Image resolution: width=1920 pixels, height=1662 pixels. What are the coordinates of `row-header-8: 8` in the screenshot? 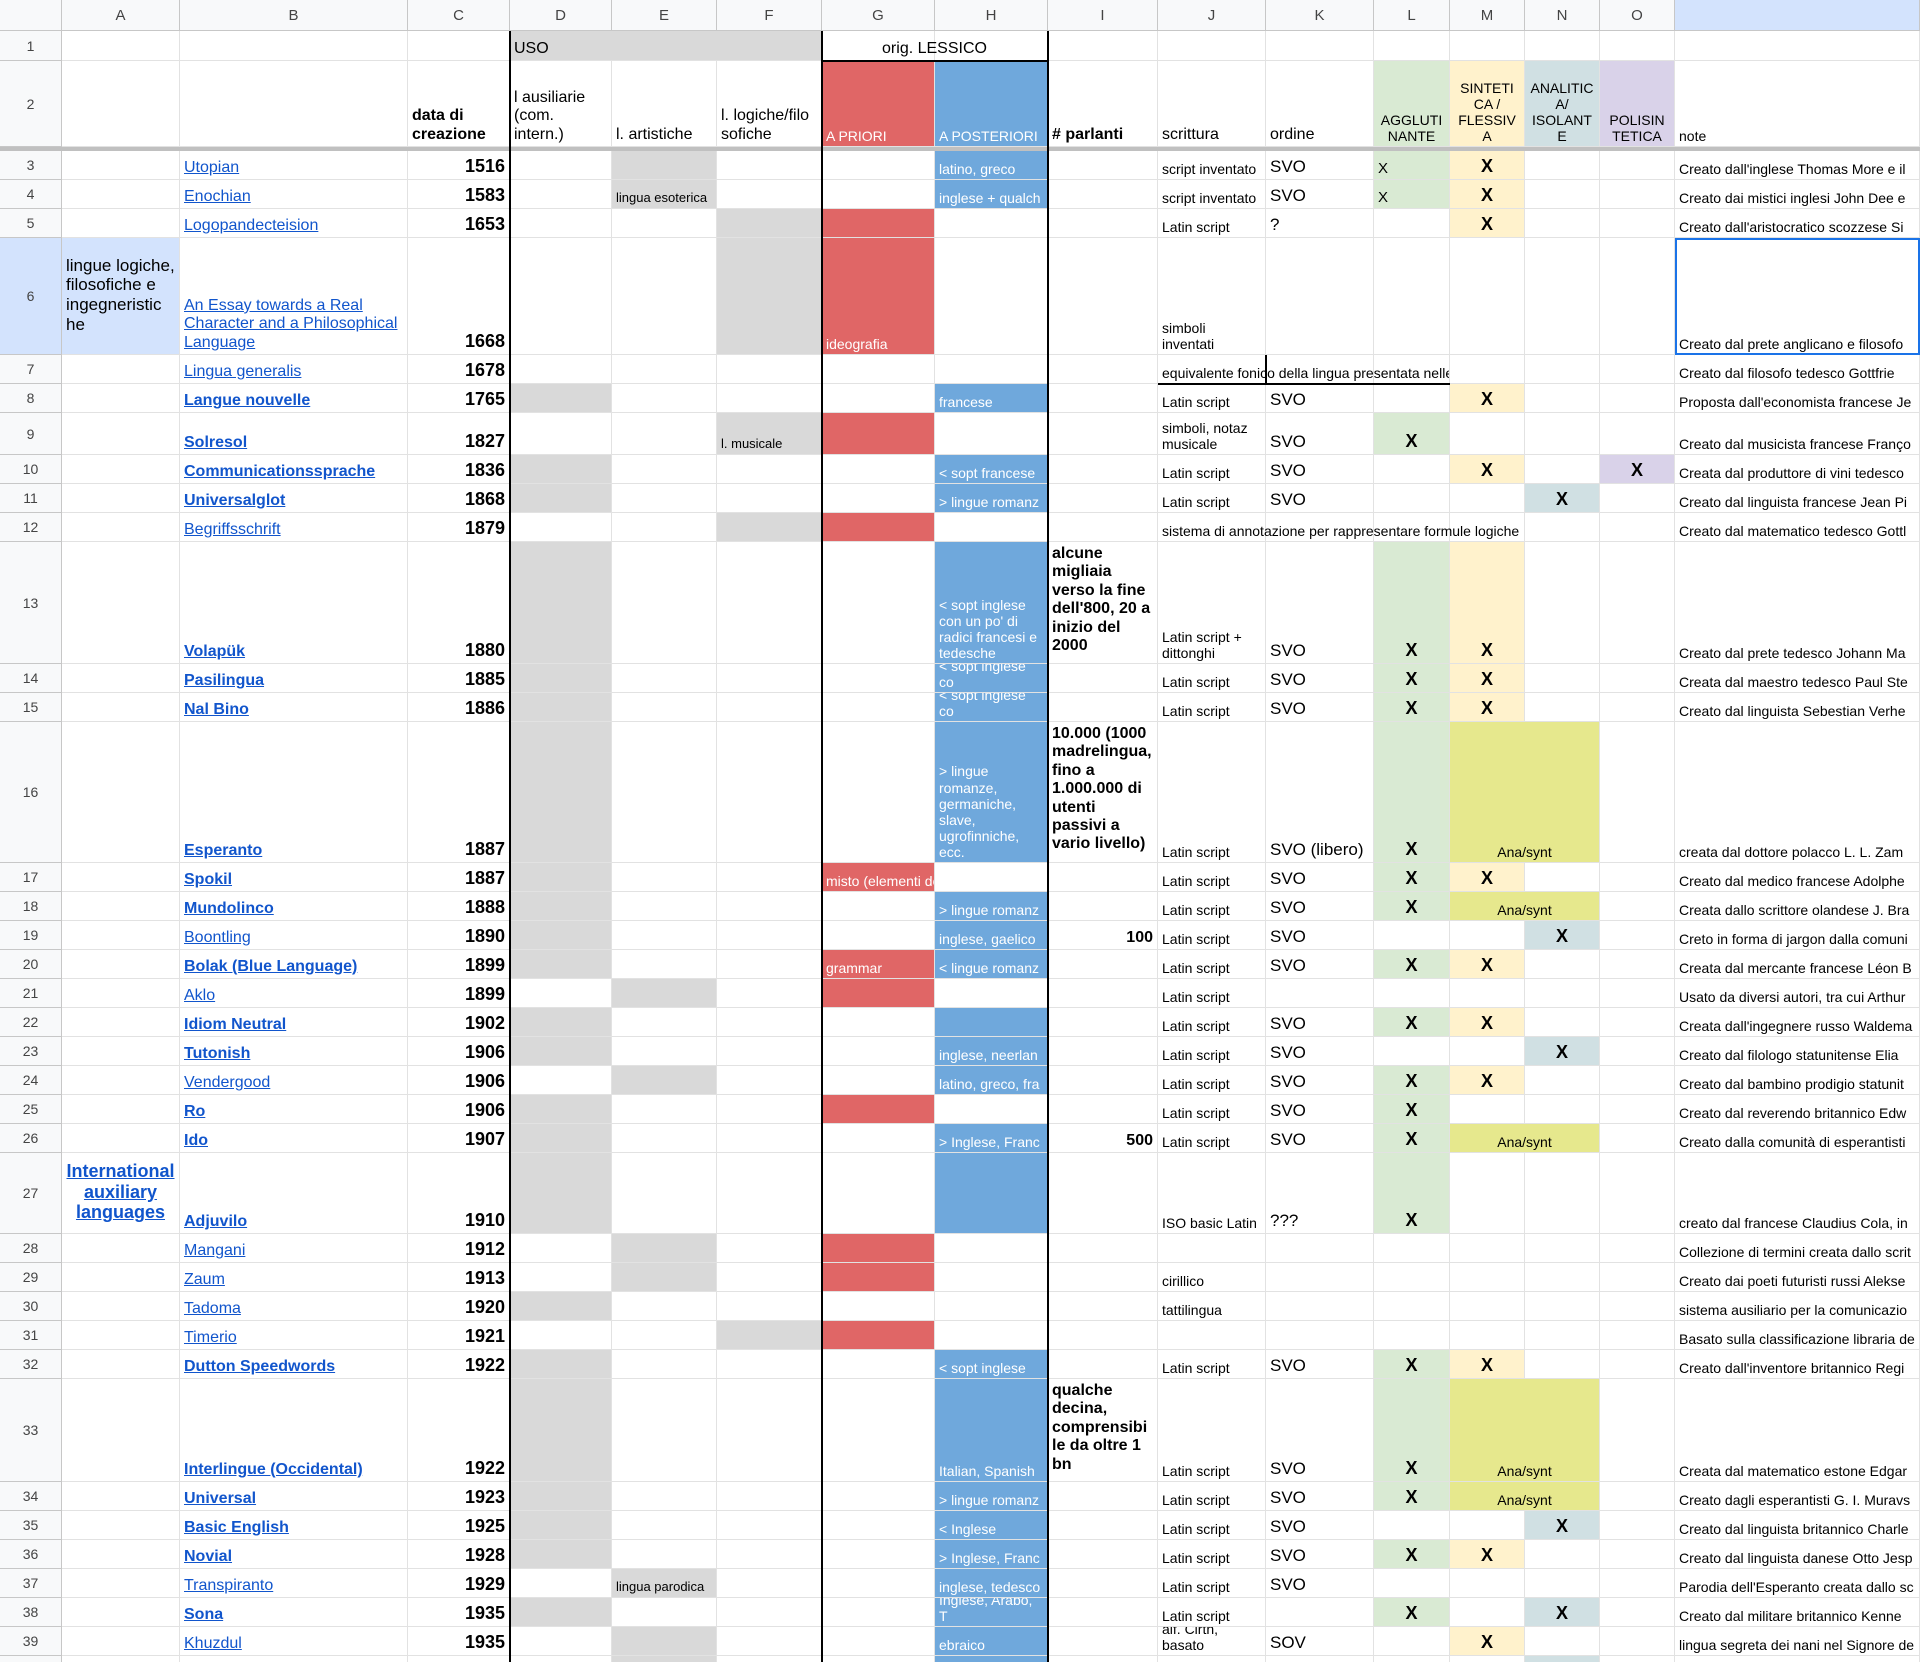 It's located at (31, 398).